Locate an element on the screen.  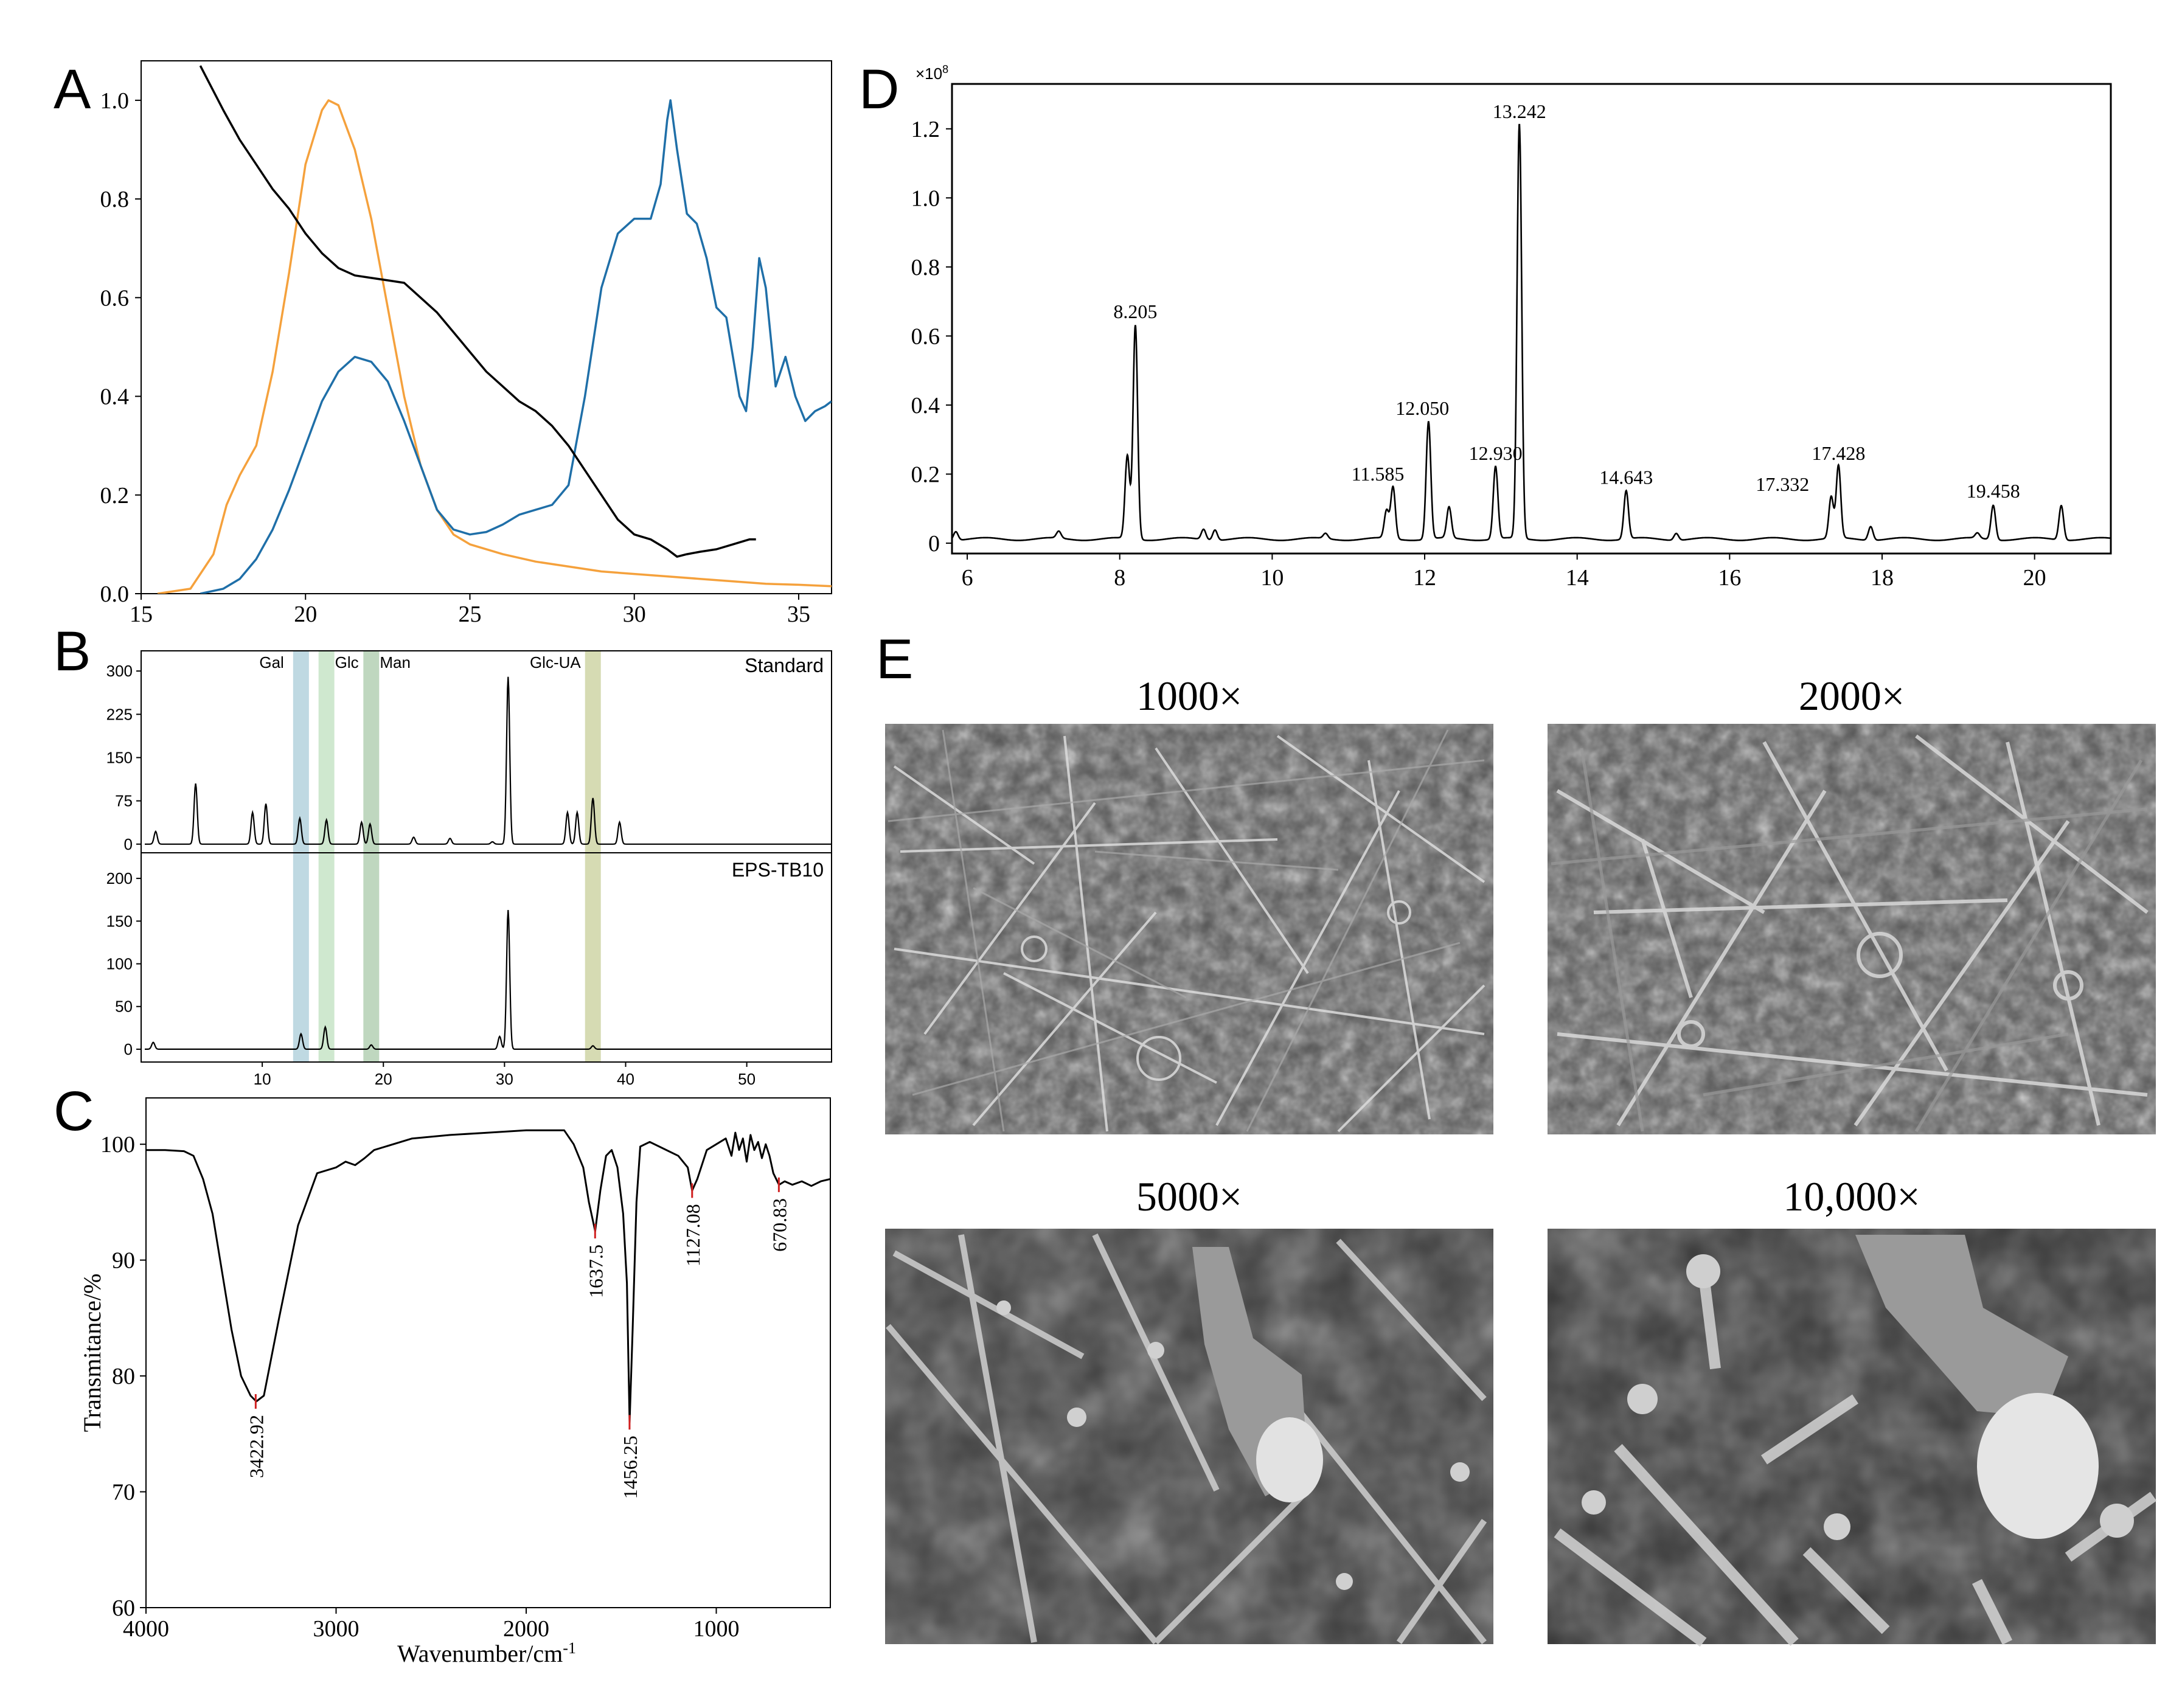
panel-label-d: D is located at coordinates (879, 89).